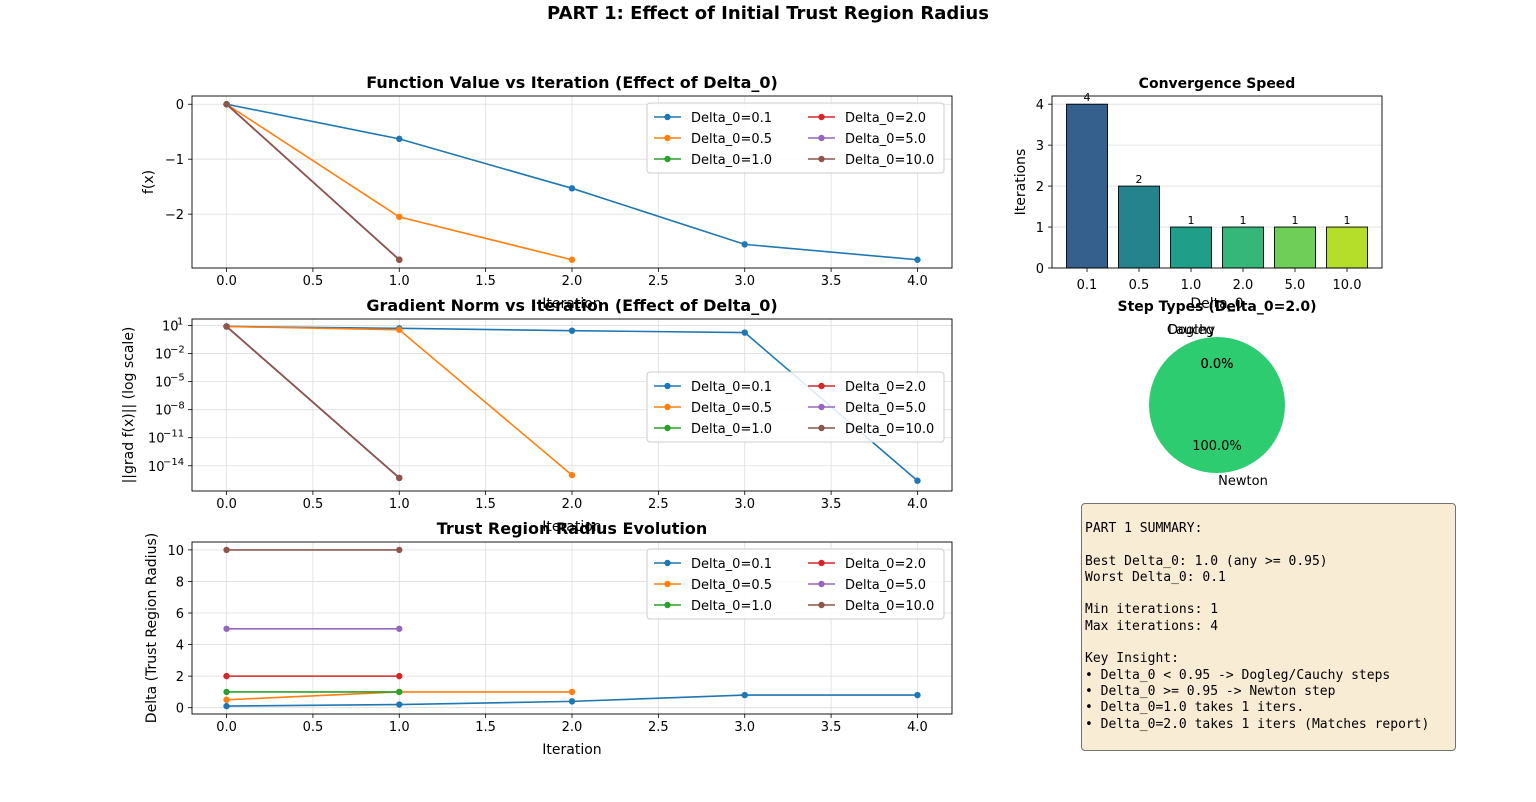 This screenshot has height=802, width=1536. I want to click on summary-line: • Delta_0 >= 0.95 -> Newton step, so click(1210, 691).